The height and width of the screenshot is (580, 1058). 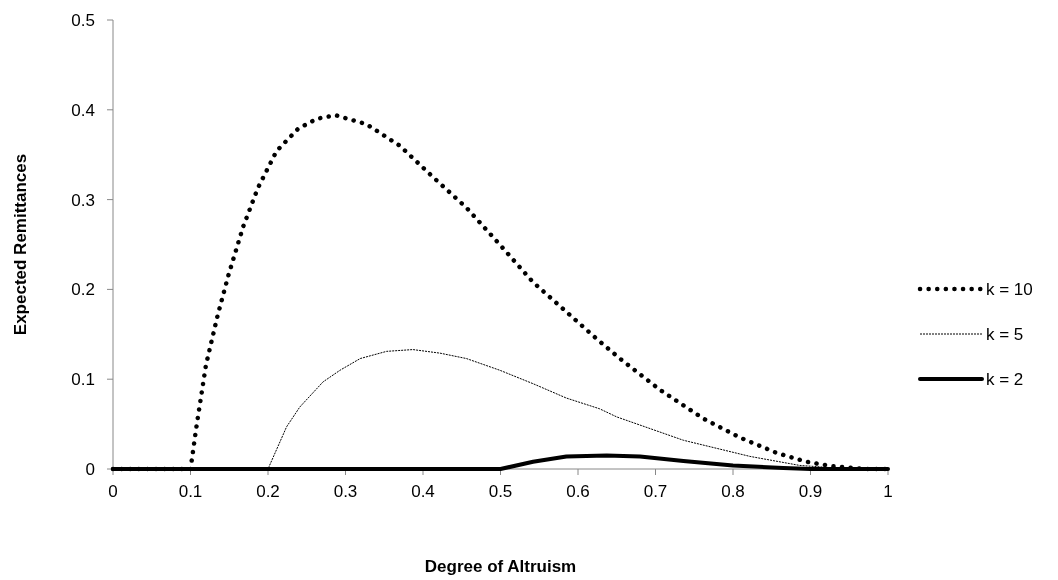 What do you see at coordinates (83, 20) in the screenshot?
I see `y-tick-label: 0.5` at bounding box center [83, 20].